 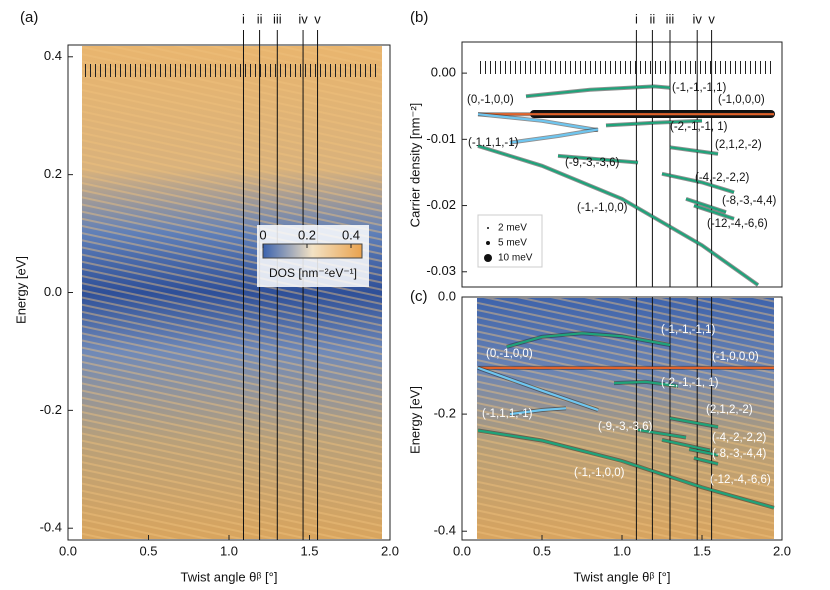 I want to click on panel-label: (a), so click(x=29, y=17).